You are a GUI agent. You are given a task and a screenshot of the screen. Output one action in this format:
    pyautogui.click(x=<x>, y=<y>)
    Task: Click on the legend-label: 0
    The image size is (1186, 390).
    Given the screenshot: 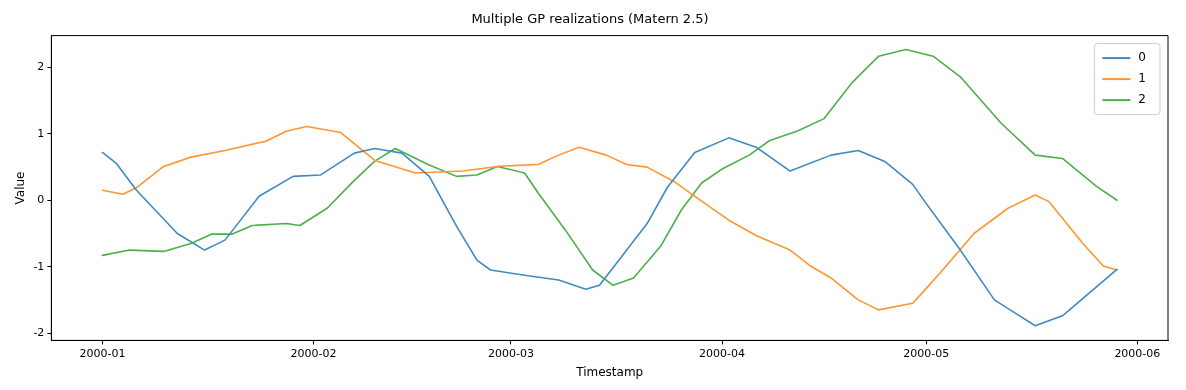 What is the action you would take?
    pyautogui.click(x=1142, y=57)
    